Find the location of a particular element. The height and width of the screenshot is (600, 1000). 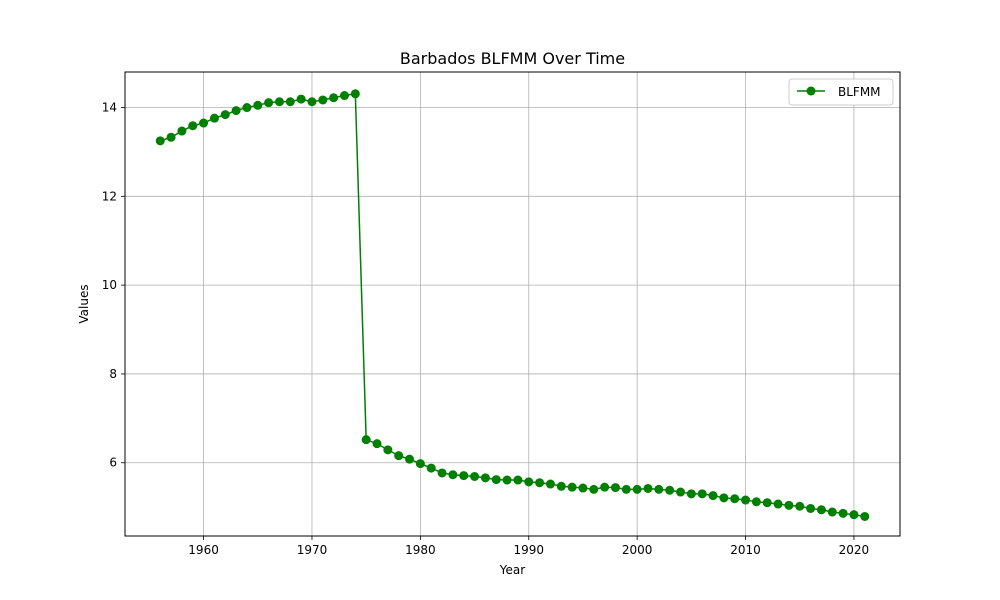

x-tick-label: 1970 is located at coordinates (312, 550).